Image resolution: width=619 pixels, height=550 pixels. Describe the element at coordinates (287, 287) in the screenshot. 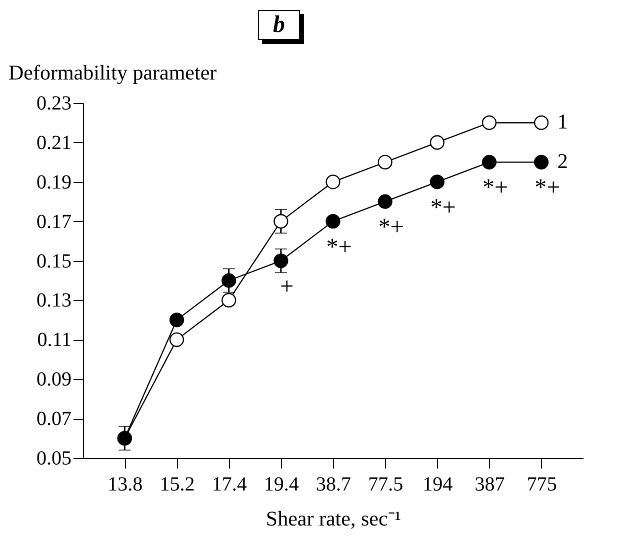

I see `annotation: +` at that location.